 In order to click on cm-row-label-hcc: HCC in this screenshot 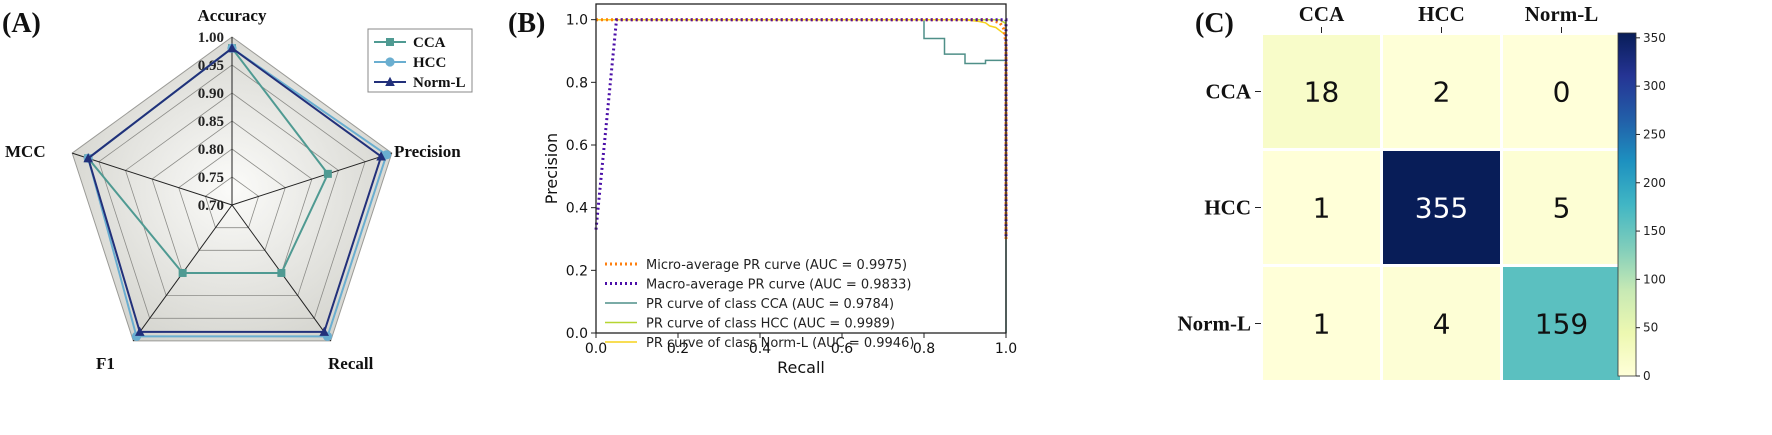, I will do `click(1227, 208)`.